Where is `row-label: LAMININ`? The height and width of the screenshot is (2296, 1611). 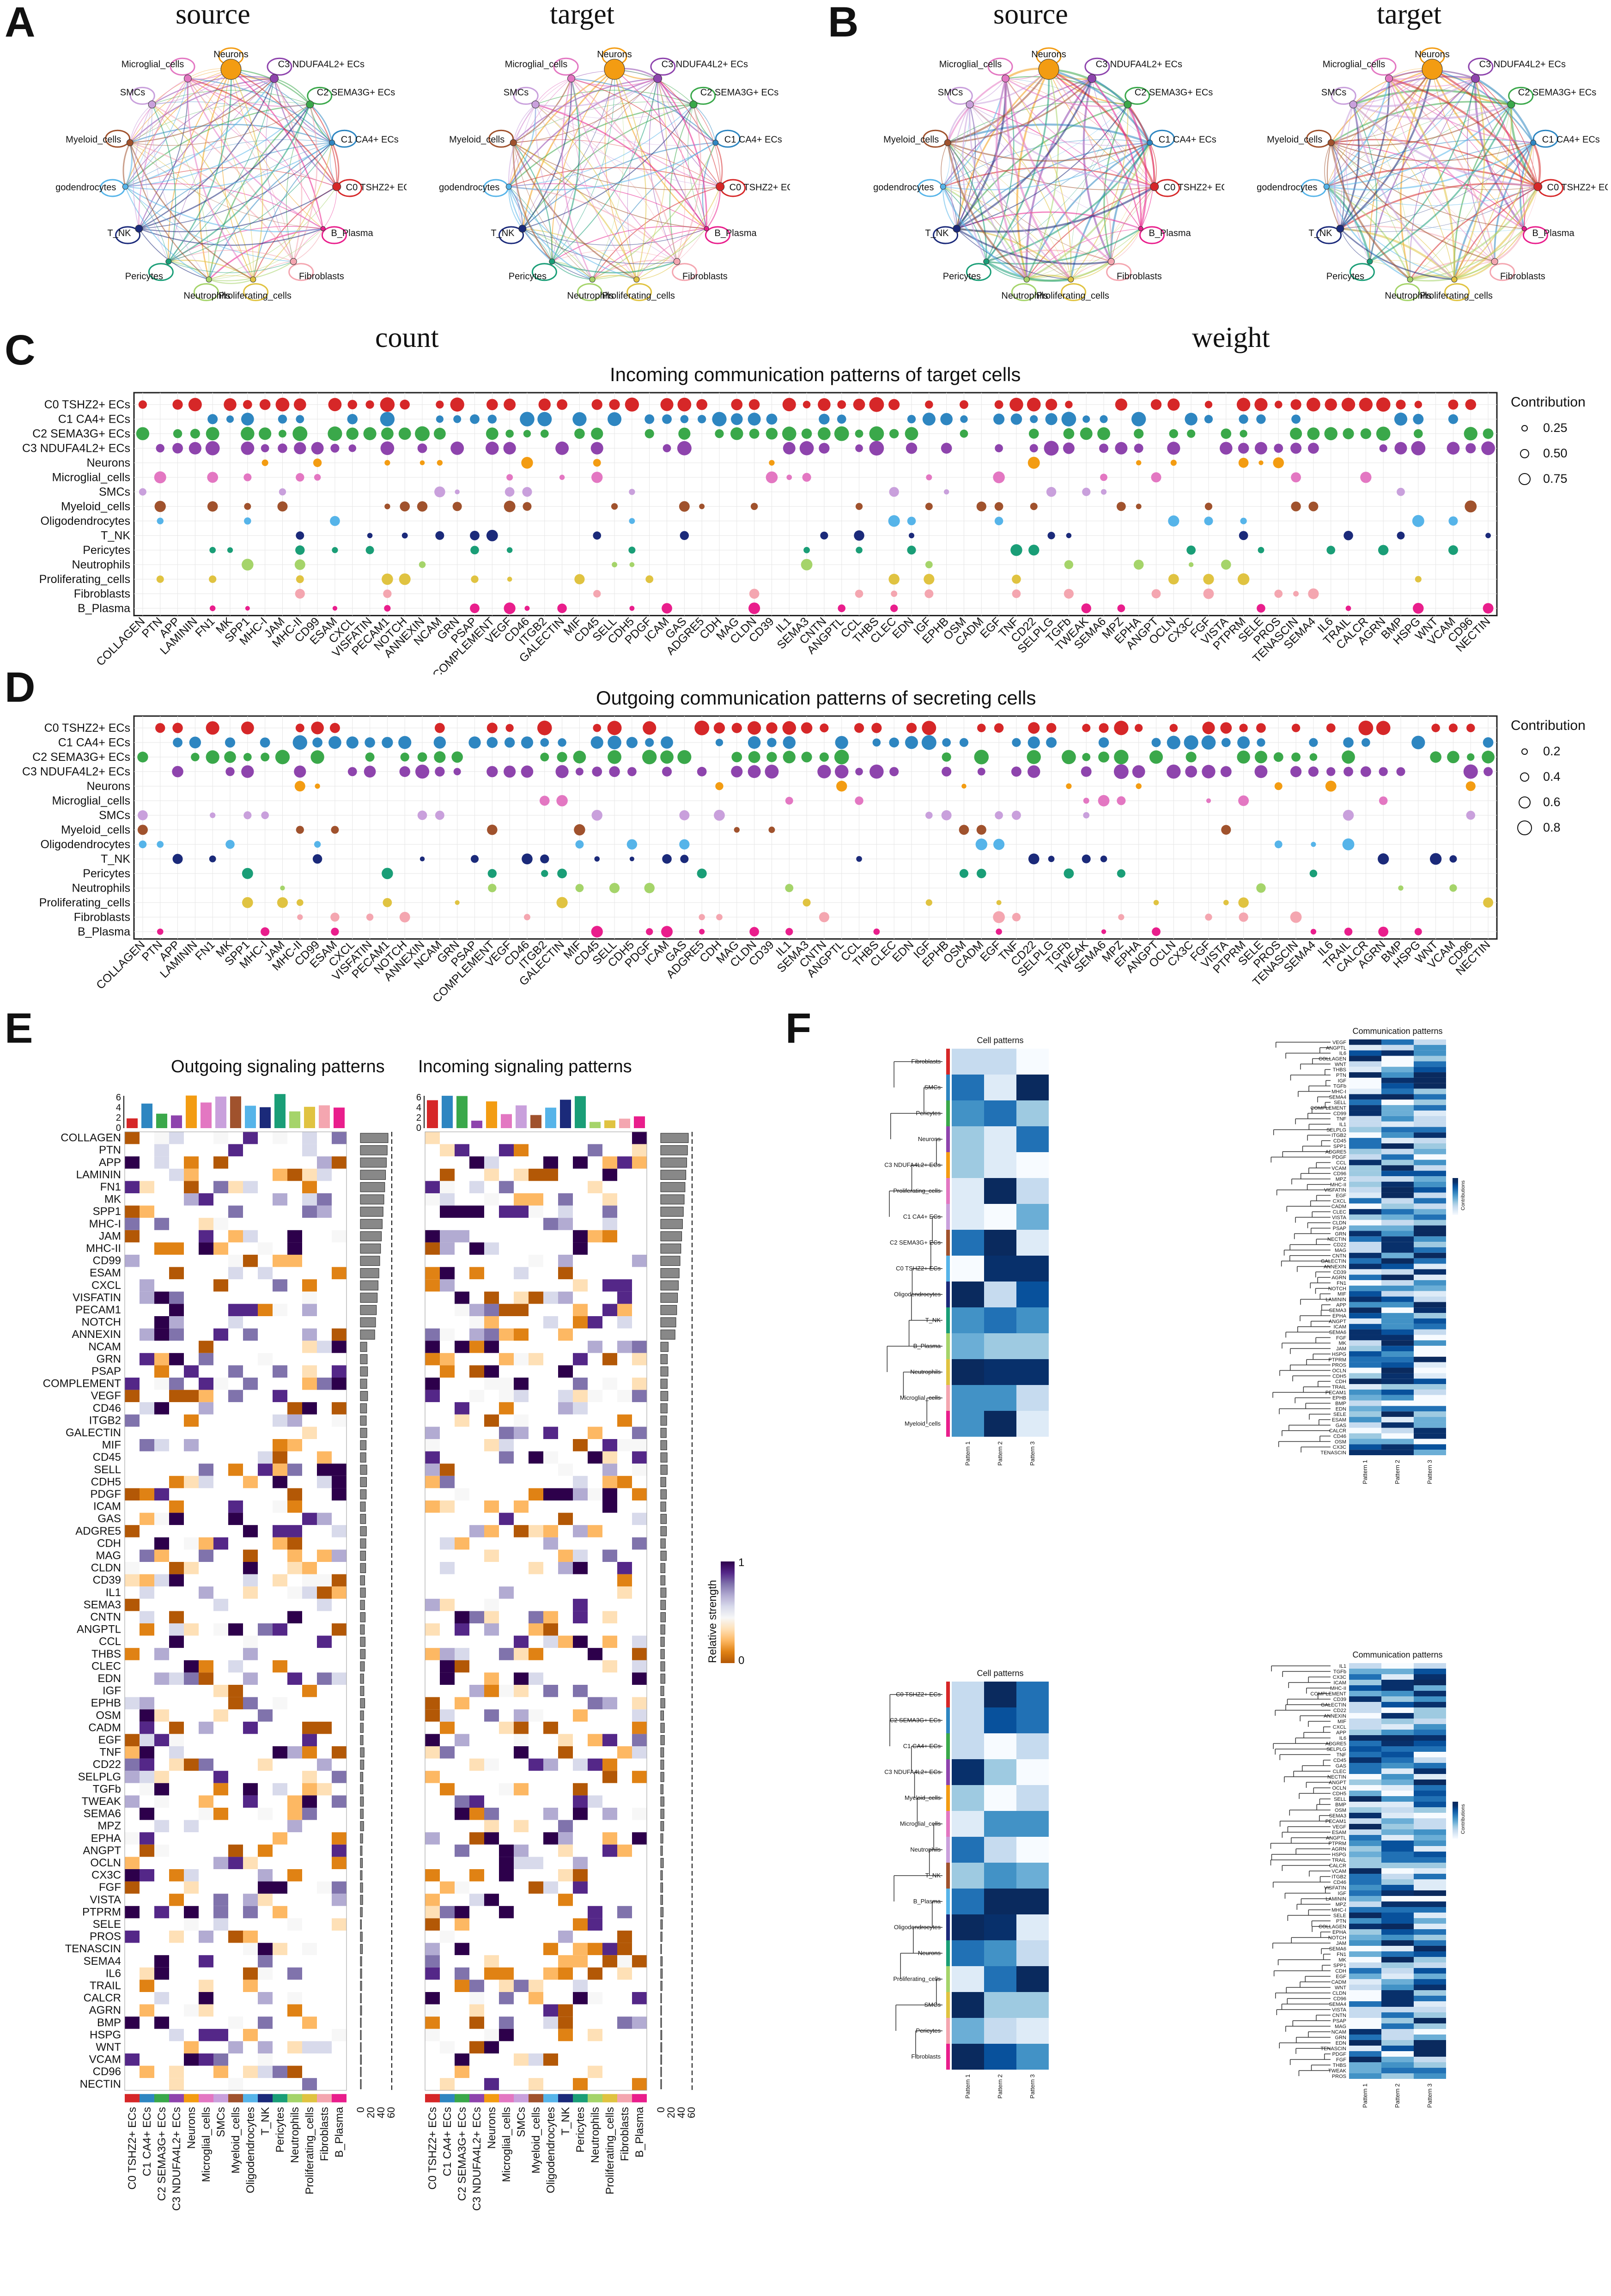 row-label: LAMININ is located at coordinates (98, 1174).